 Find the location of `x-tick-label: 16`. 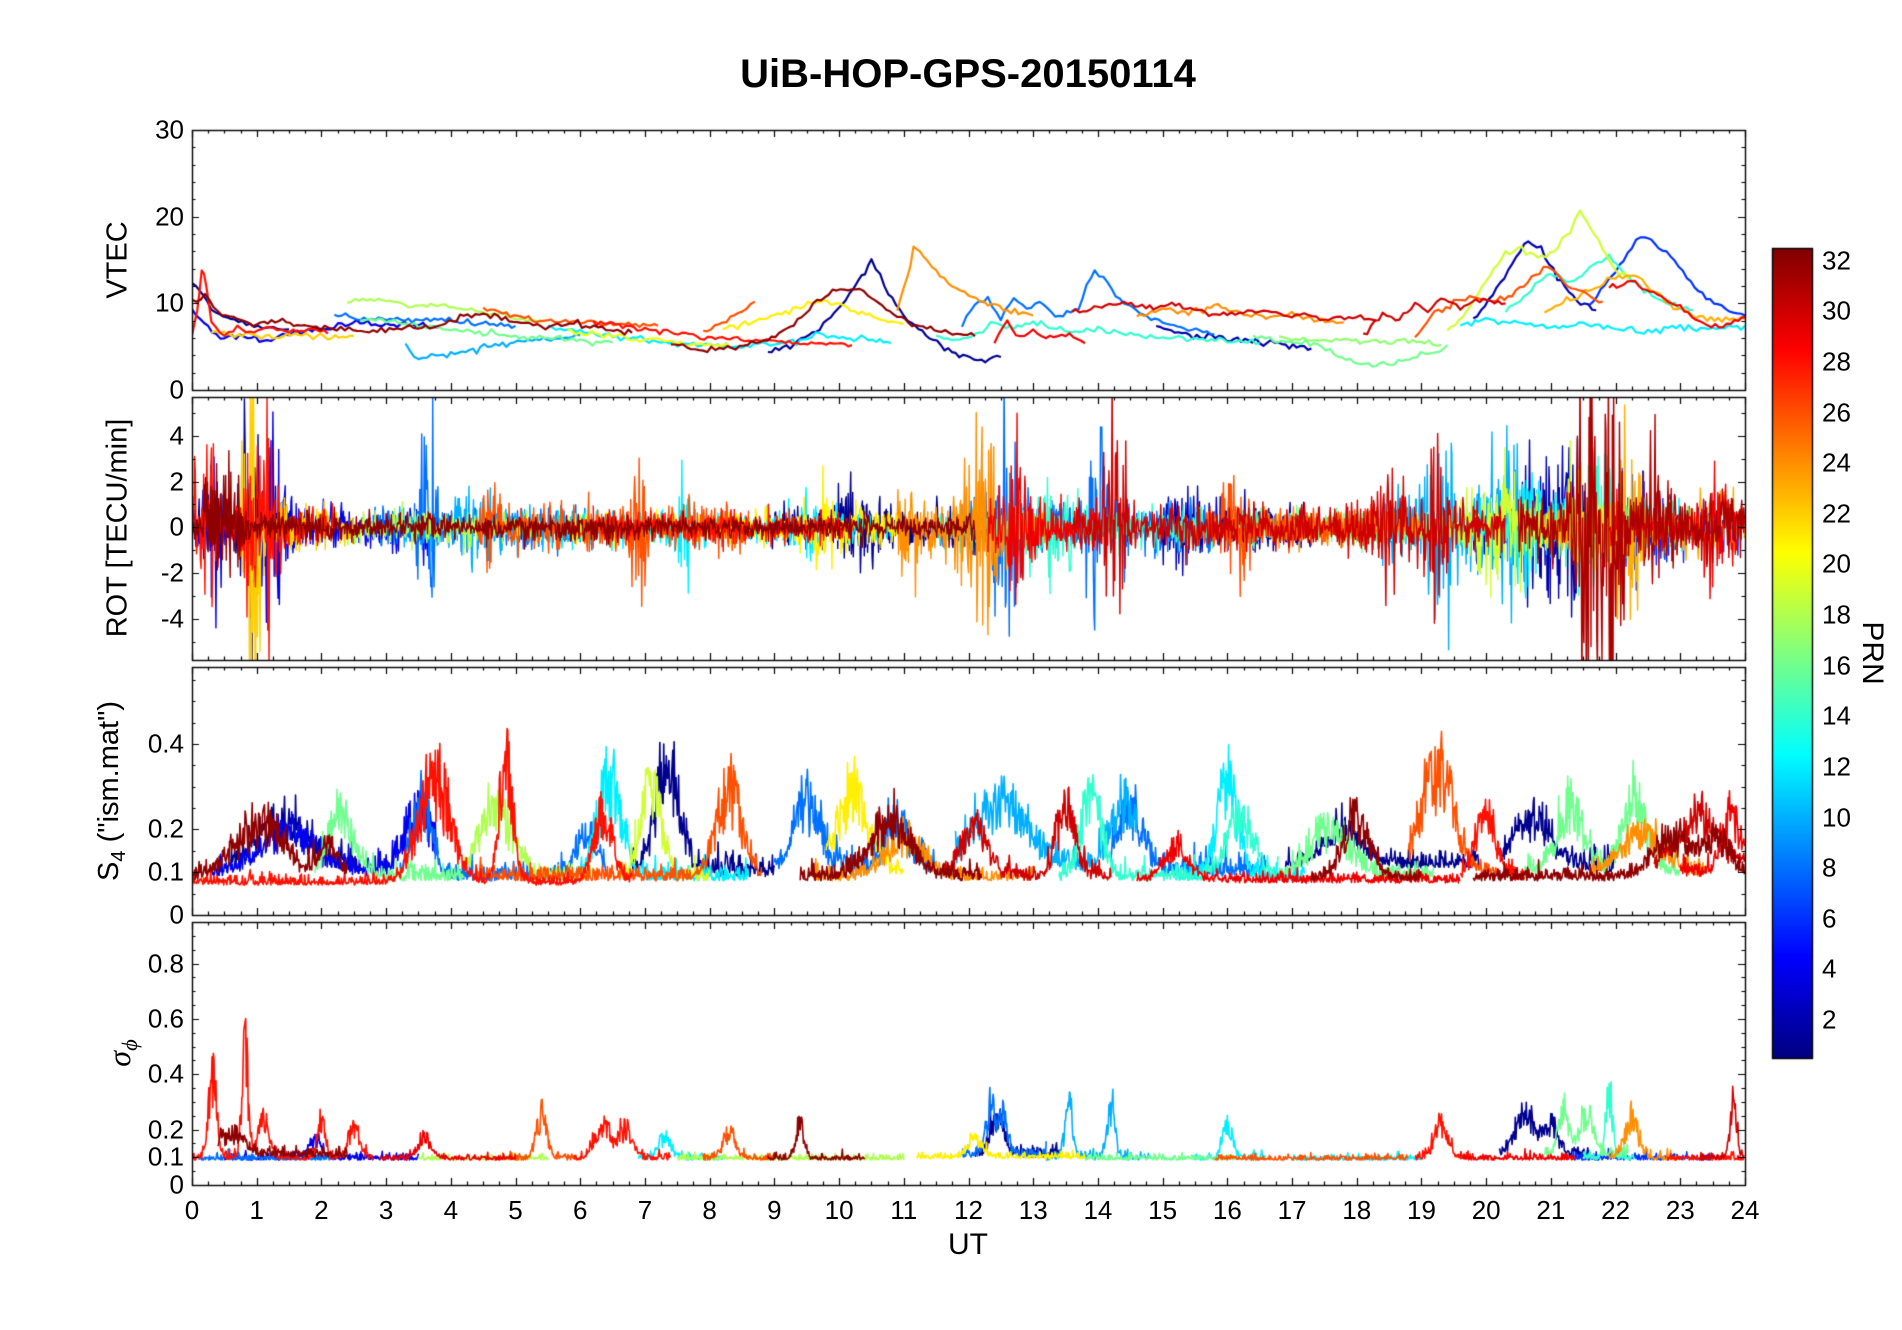

x-tick-label: 16 is located at coordinates (1227, 1210).